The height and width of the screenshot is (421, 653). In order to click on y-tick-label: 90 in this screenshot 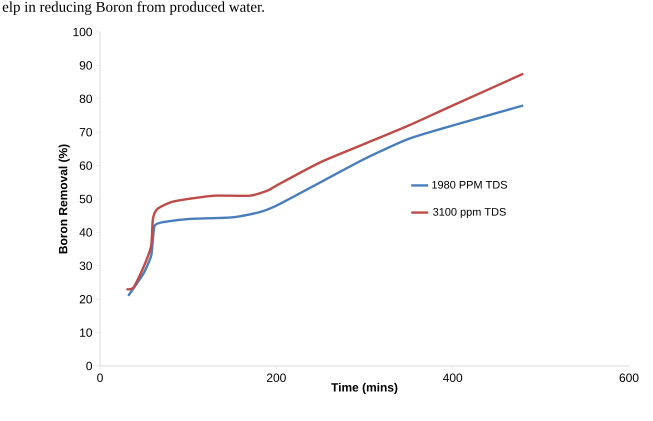, I will do `click(86, 65)`.